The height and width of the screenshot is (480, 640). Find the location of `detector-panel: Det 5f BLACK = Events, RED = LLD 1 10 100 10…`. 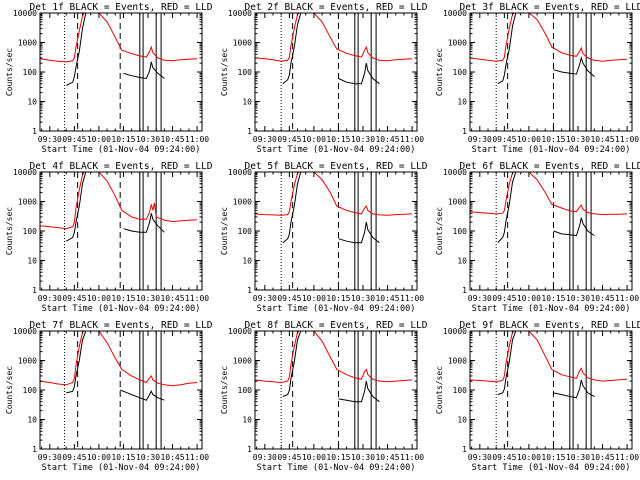

detector-panel: Det 5f BLACK = Events, RED = LLD 1 10 100 10… is located at coordinates (324, 237).